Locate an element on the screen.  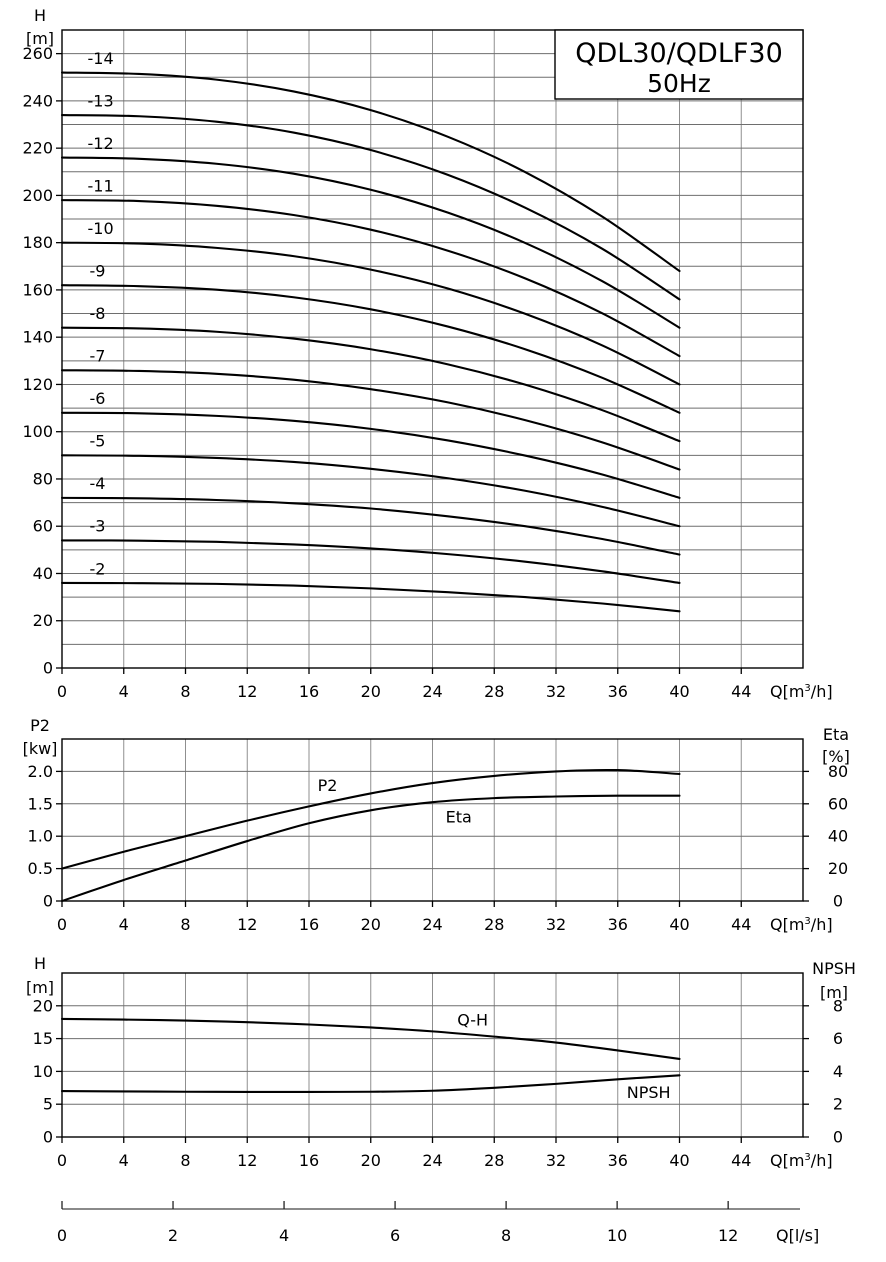
curve--9 is located at coordinates (370, 349).